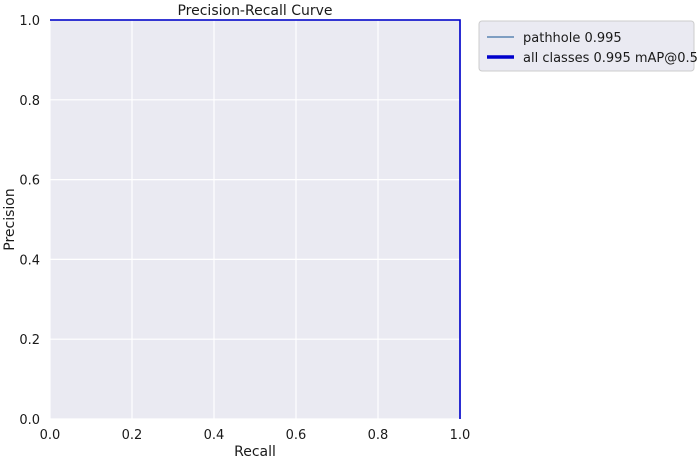 The width and height of the screenshot is (699, 463). What do you see at coordinates (460, 435) in the screenshot?
I see `x-tick-label: 1.0` at bounding box center [460, 435].